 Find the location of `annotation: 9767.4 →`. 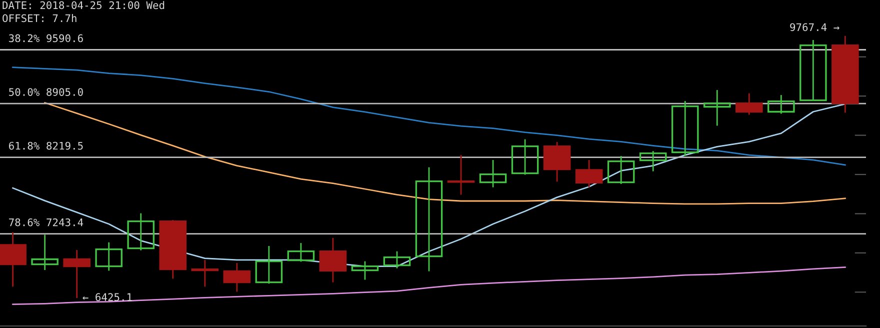

annotation: 9767.4 → is located at coordinates (815, 27).